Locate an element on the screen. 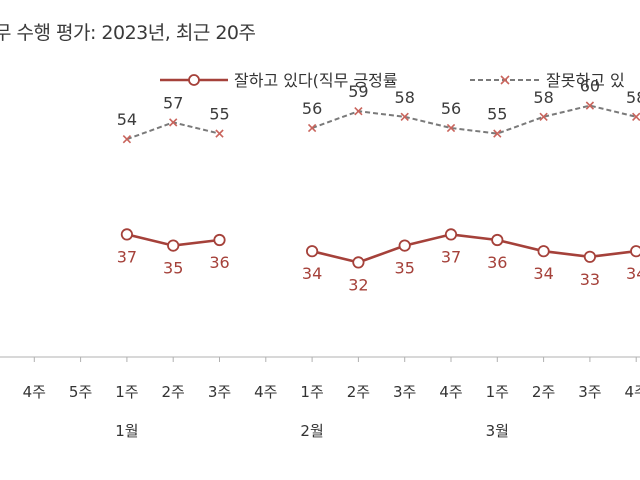 The image size is (640, 480). legend-marker-positive is located at coordinates (194, 80).